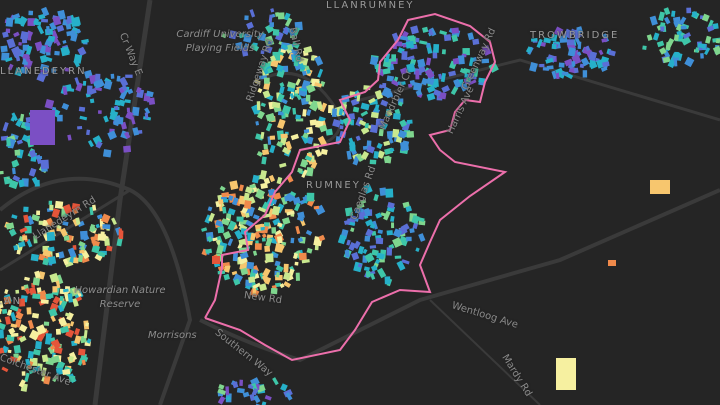 The height and width of the screenshot is (405, 720). I want to click on poi-howardian-nature-reserve: Howardian Nature Reserve, so click(120, 297).